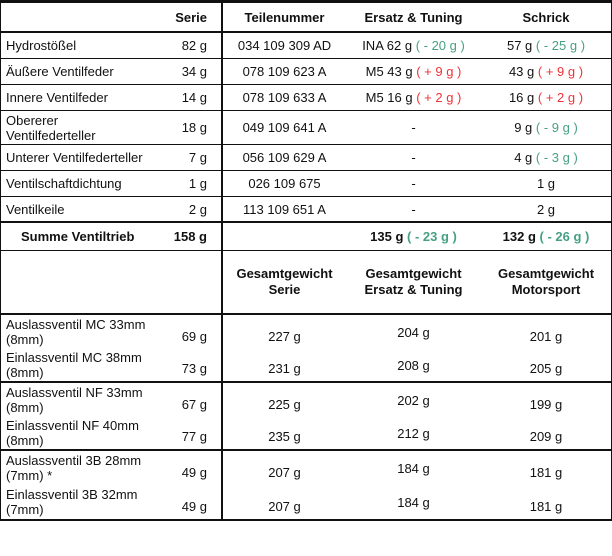 The image size is (612, 556). What do you see at coordinates (546, 336) in the screenshot?
I see `gesamt-motorsport-weight: 201 g` at bounding box center [546, 336].